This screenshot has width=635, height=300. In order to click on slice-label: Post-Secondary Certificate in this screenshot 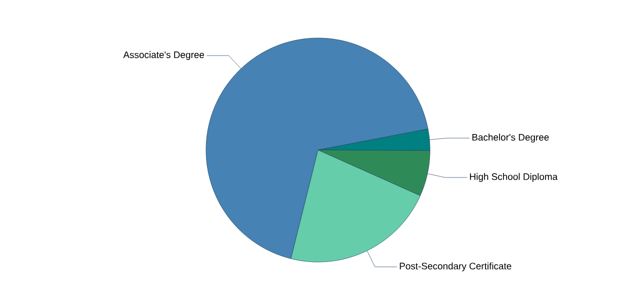, I will do `click(456, 267)`.